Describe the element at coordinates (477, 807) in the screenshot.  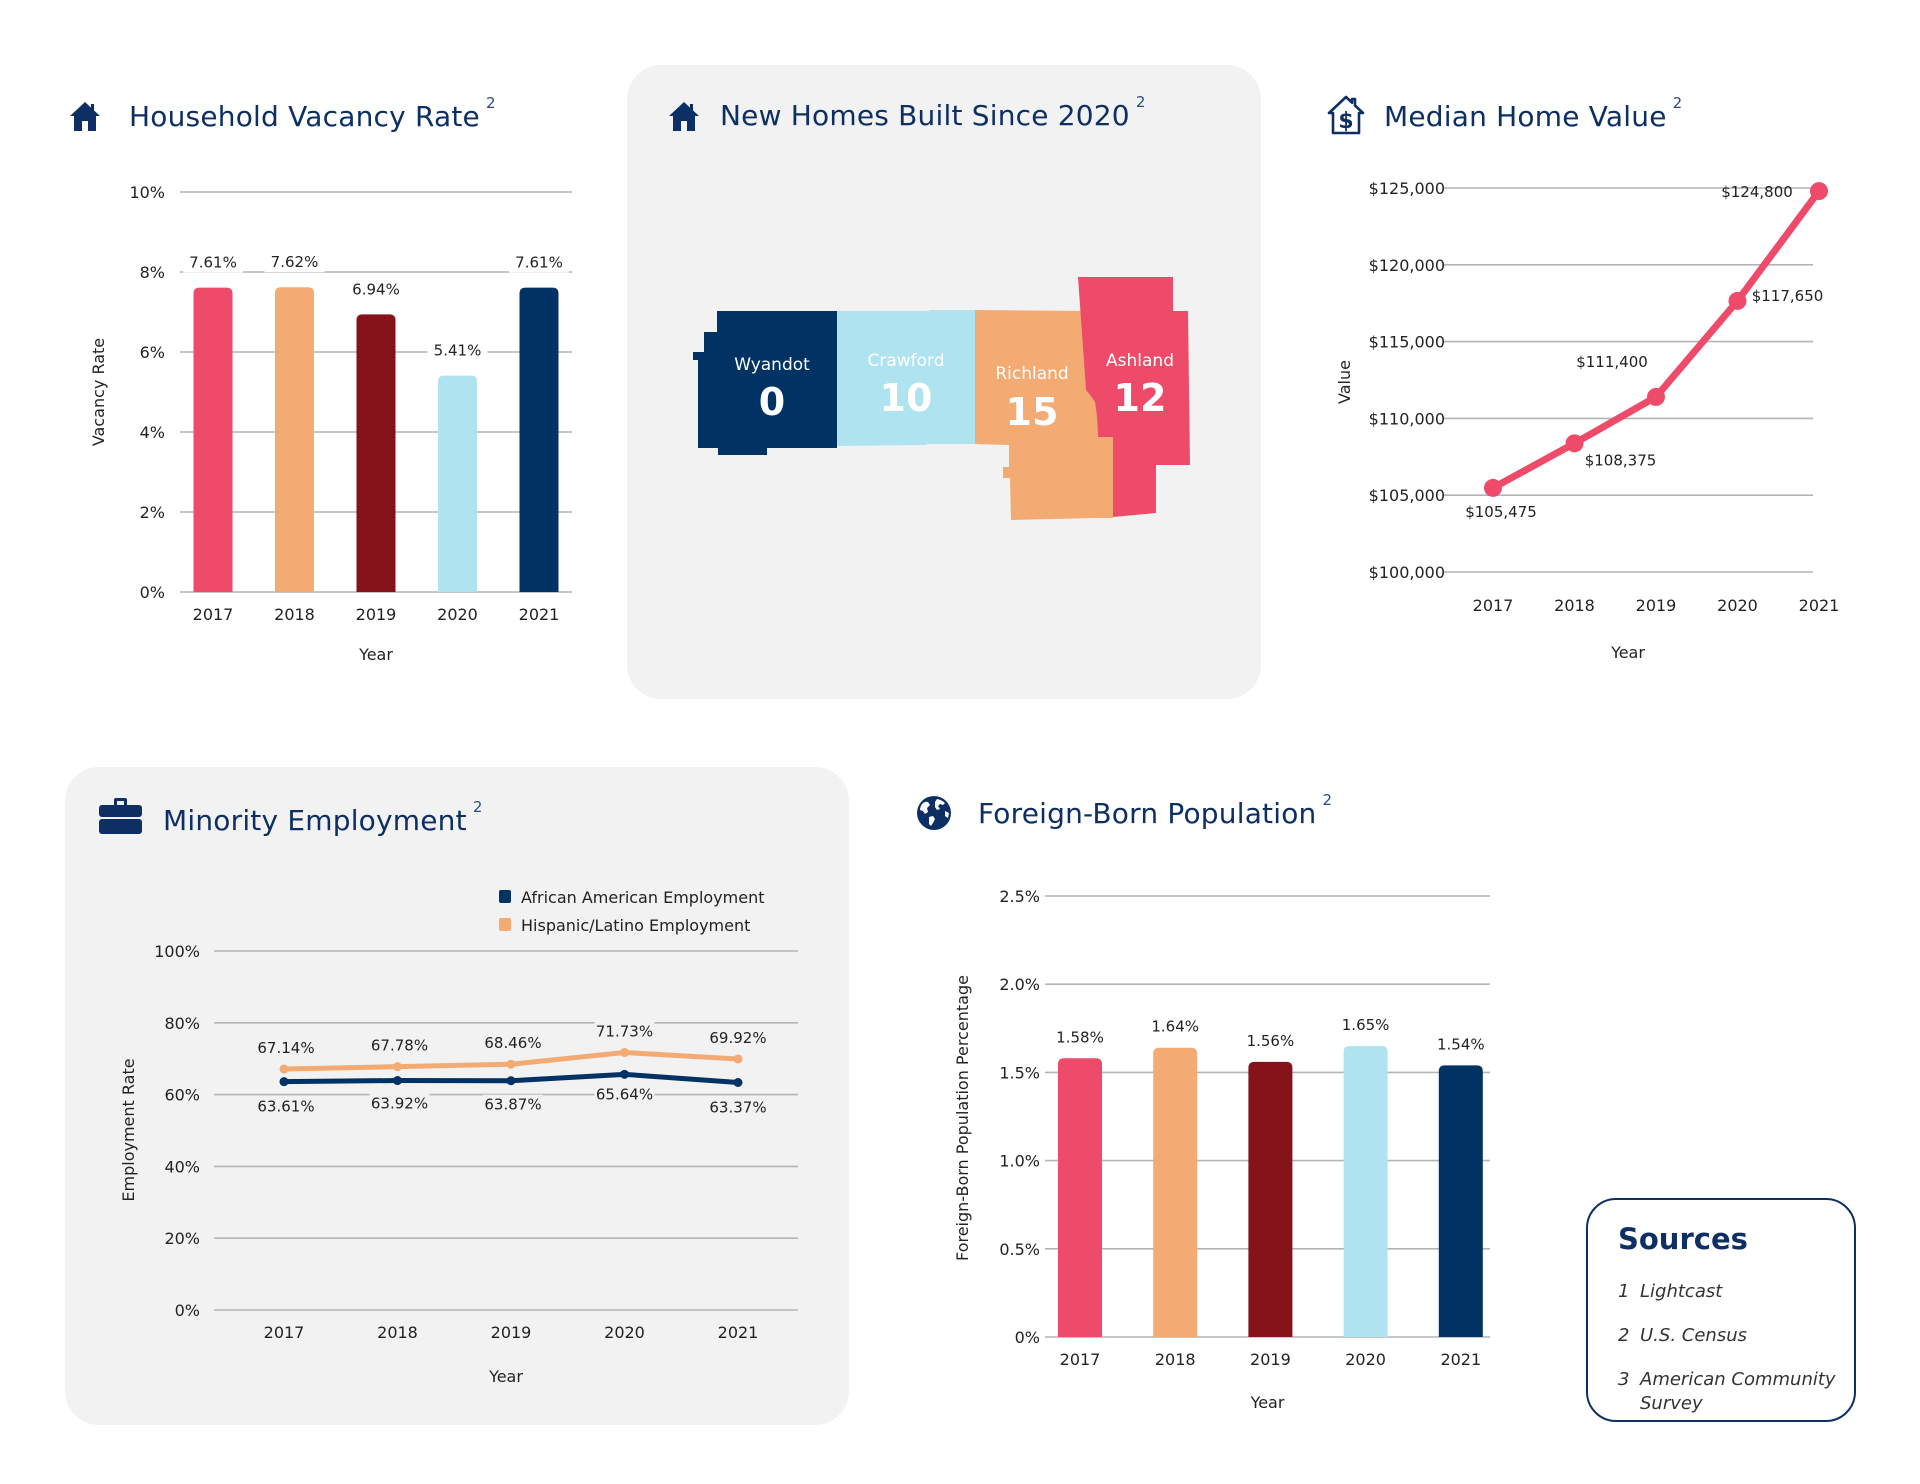
I see `employment-source-ref: 2` at that location.